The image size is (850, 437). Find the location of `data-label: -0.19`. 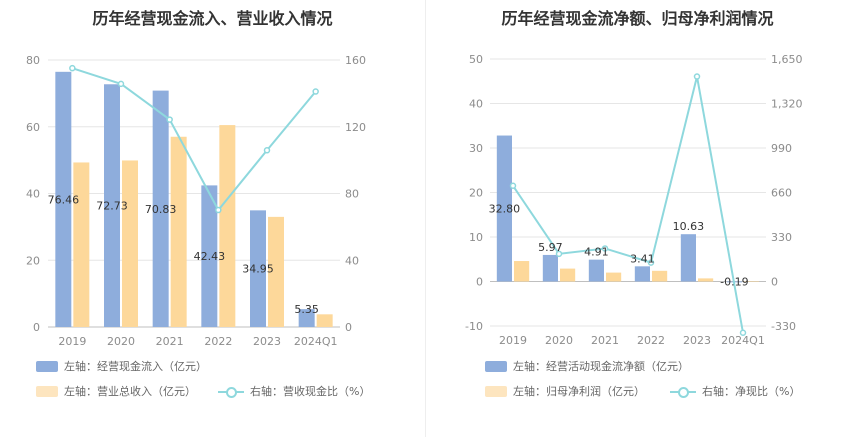

data-label: -0.19 is located at coordinates (734, 282).